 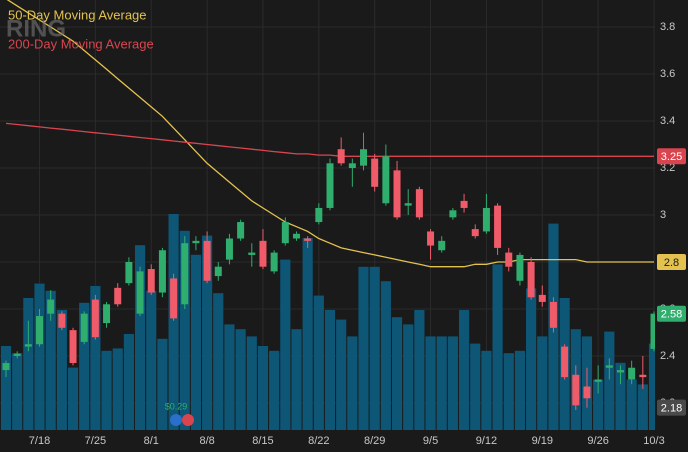 I want to click on y-tick-label: 3.8, so click(x=667, y=27).